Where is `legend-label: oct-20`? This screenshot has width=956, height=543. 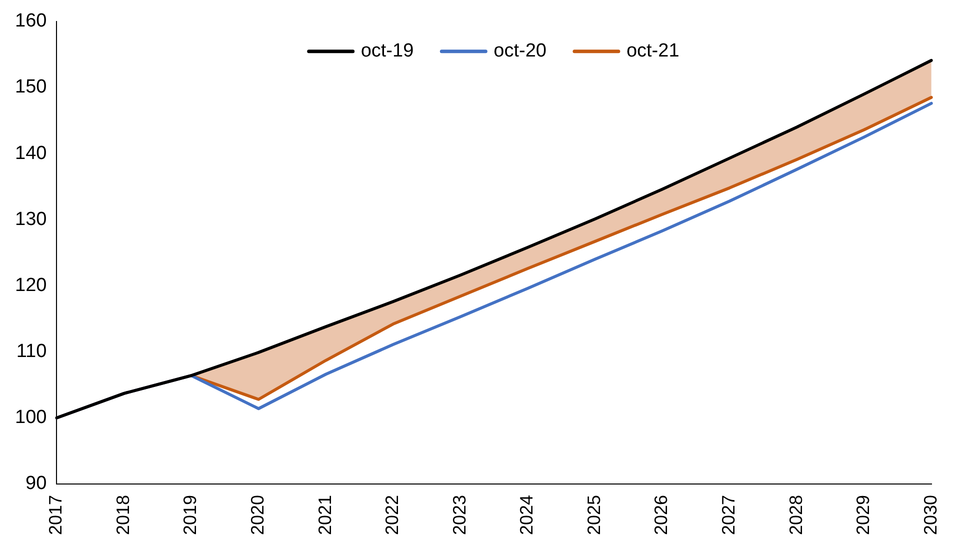
legend-label: oct-20 is located at coordinates (520, 51).